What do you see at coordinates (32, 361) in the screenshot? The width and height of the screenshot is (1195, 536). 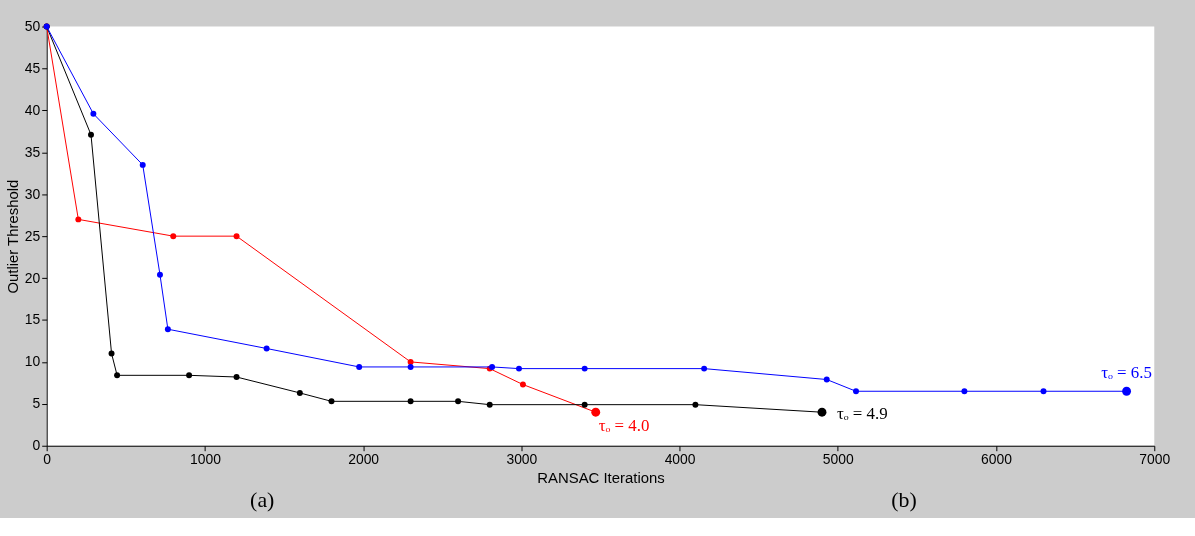 I see `y-tick-label: 10` at bounding box center [32, 361].